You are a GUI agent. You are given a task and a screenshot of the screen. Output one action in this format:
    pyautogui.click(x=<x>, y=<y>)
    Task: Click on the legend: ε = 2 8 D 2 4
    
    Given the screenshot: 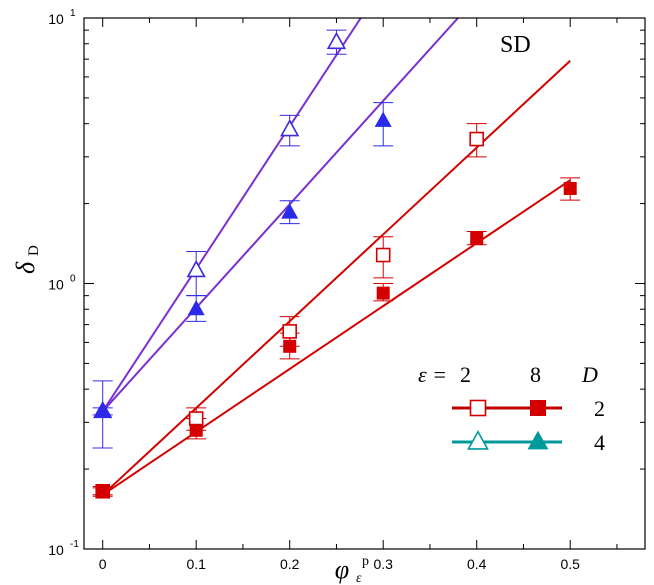 What is the action you would take?
    pyautogui.click(x=511, y=408)
    